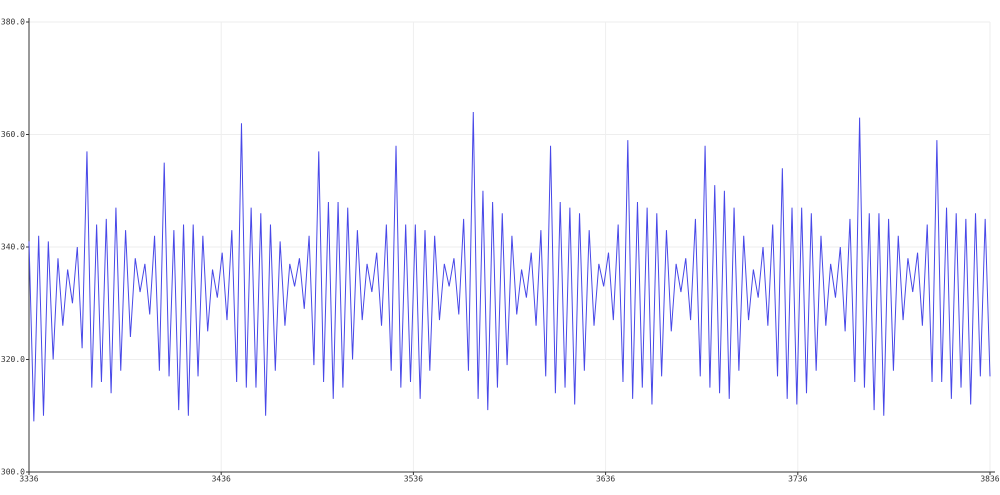 The width and height of the screenshot is (1000, 495). What do you see at coordinates (13, 472) in the screenshot?
I see `y-tick-label: 300.0` at bounding box center [13, 472].